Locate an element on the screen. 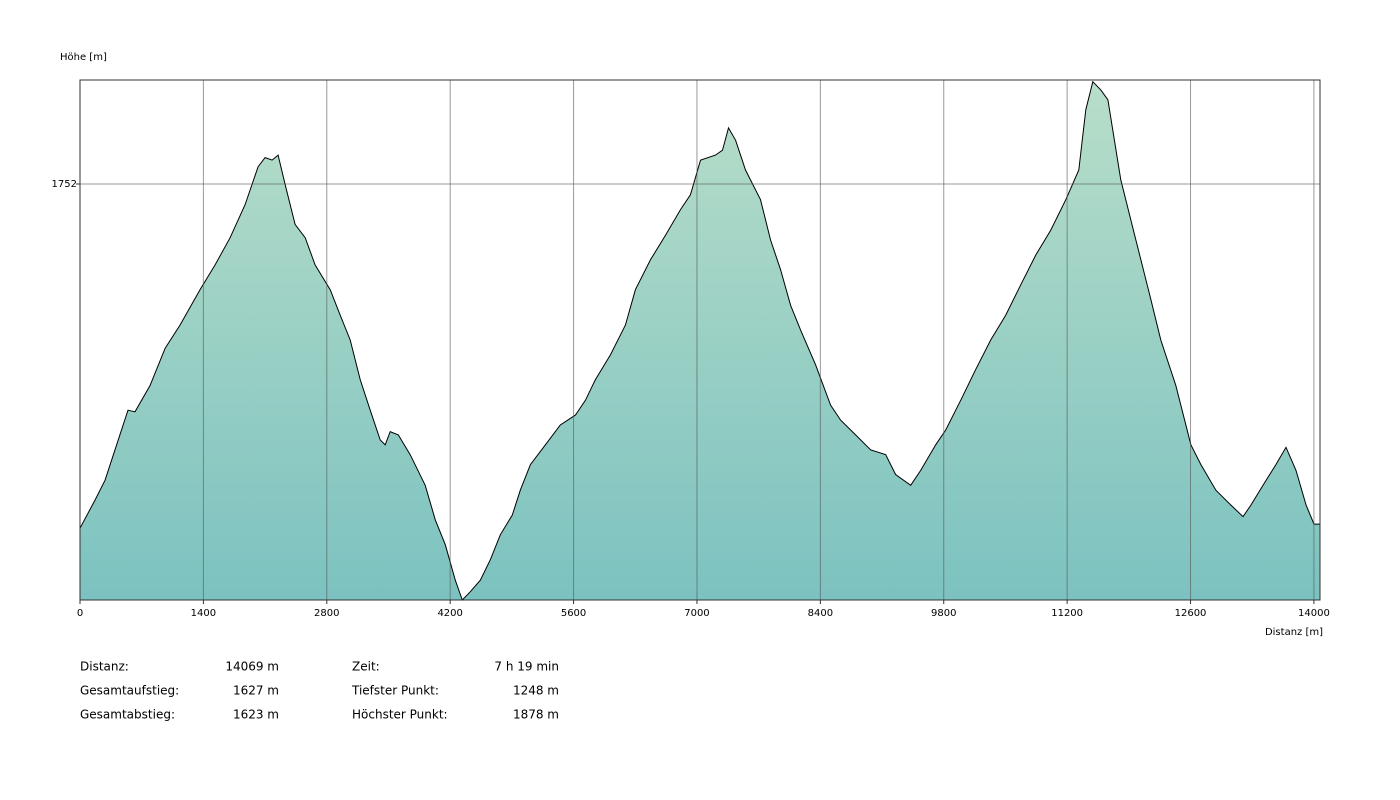 The height and width of the screenshot is (800, 1400). stat-label: Distanz: is located at coordinates (104, 667).